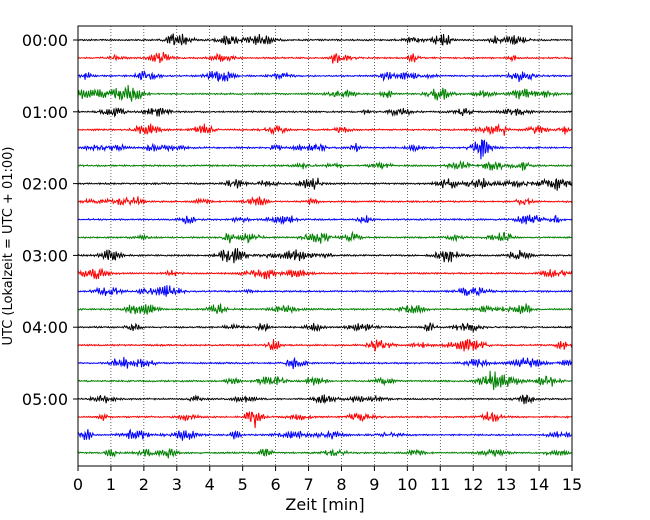 The image size is (650, 520). Describe the element at coordinates (407, 484) in the screenshot. I see `x-tick-label: 10` at that location.